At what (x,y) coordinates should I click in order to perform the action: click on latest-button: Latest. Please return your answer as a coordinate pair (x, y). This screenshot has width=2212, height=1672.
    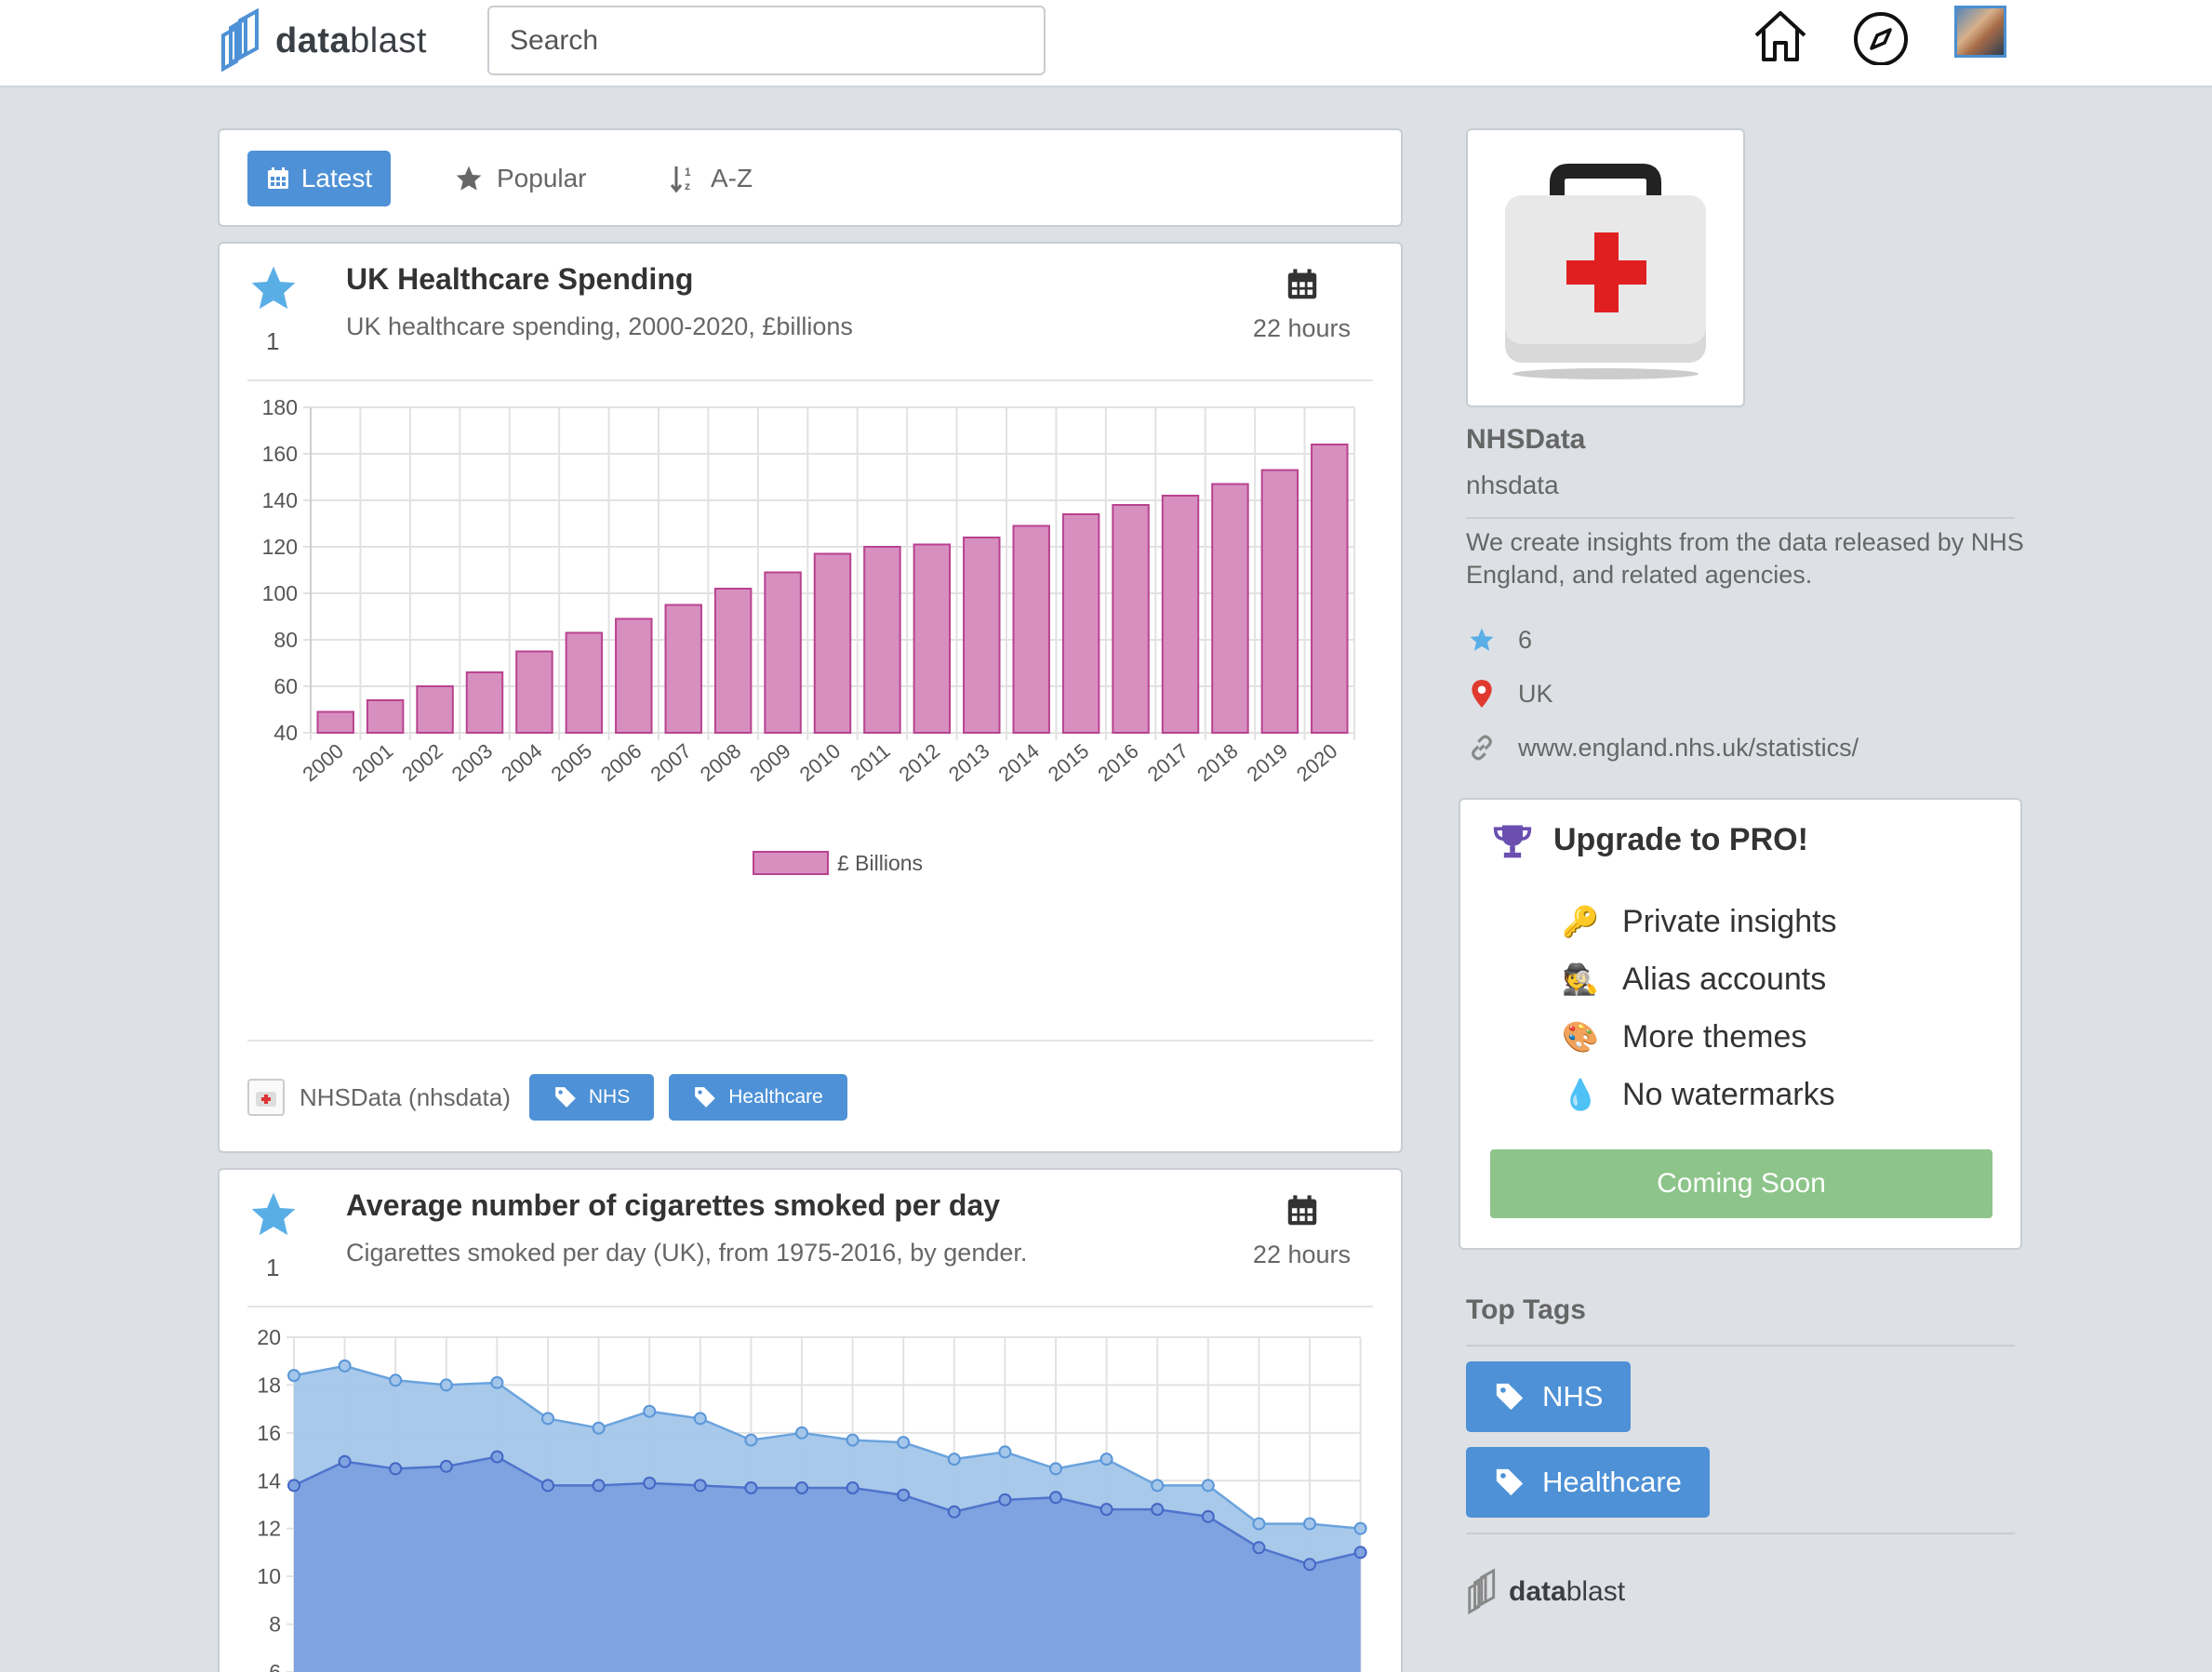
    Looking at the image, I should click on (319, 178).